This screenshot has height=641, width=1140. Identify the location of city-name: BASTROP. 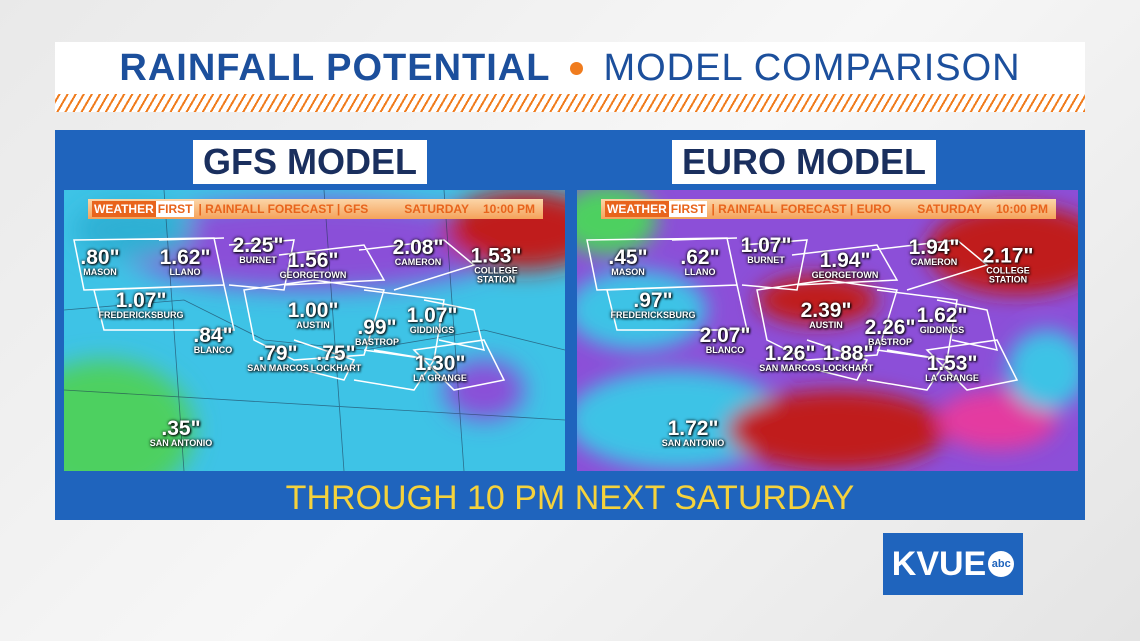
(889, 342).